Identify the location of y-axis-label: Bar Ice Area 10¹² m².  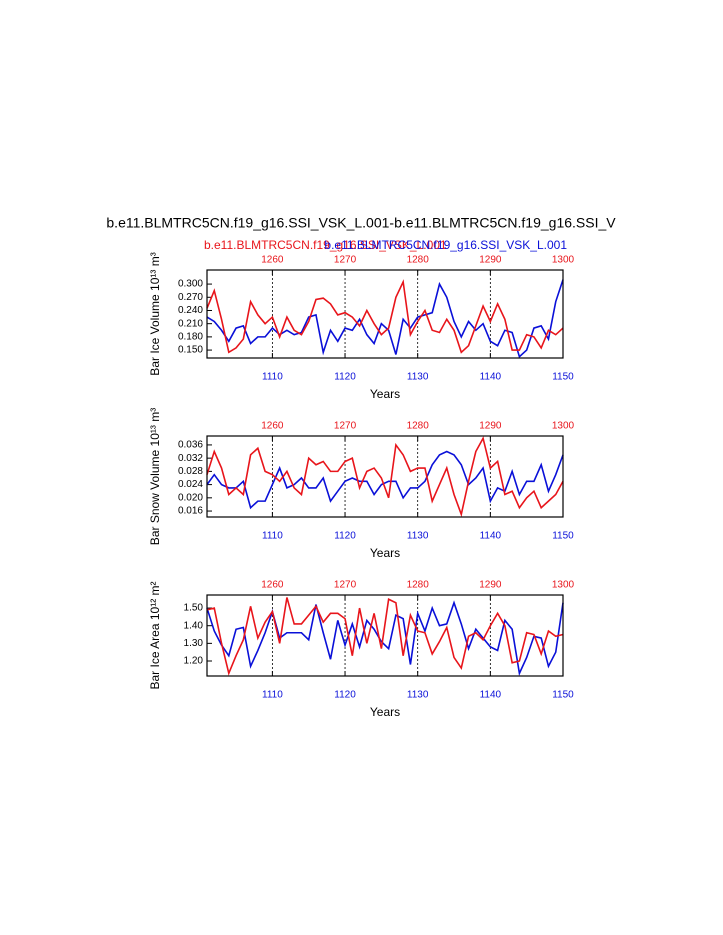
(155, 635).